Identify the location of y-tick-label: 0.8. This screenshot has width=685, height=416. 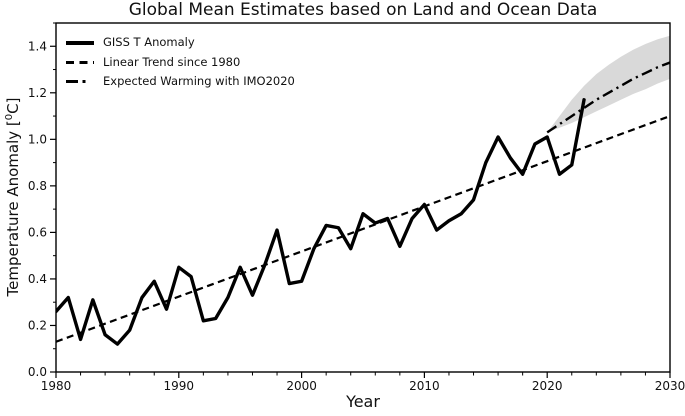
(37, 186).